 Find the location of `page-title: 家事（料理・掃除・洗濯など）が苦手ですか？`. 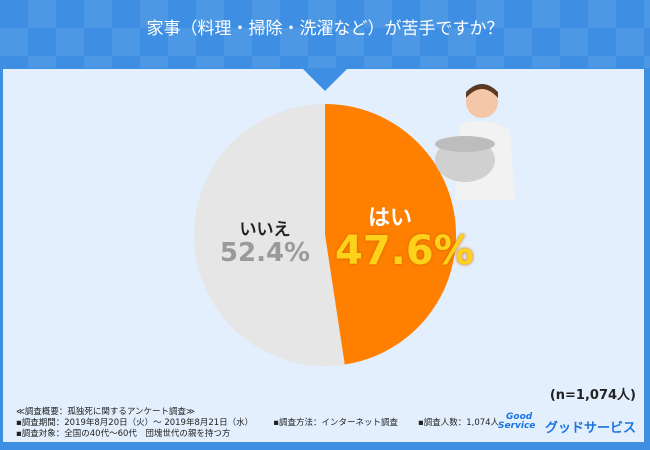

page-title: 家事（料理・掃除・洗濯など）が苦手ですか？ is located at coordinates (325, 29).